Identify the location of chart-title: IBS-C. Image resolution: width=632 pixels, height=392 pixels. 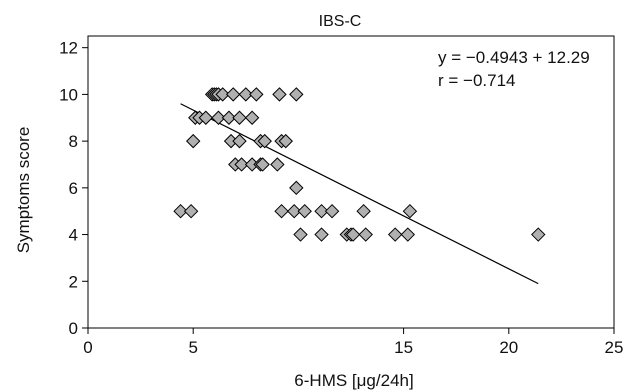
(340, 21).